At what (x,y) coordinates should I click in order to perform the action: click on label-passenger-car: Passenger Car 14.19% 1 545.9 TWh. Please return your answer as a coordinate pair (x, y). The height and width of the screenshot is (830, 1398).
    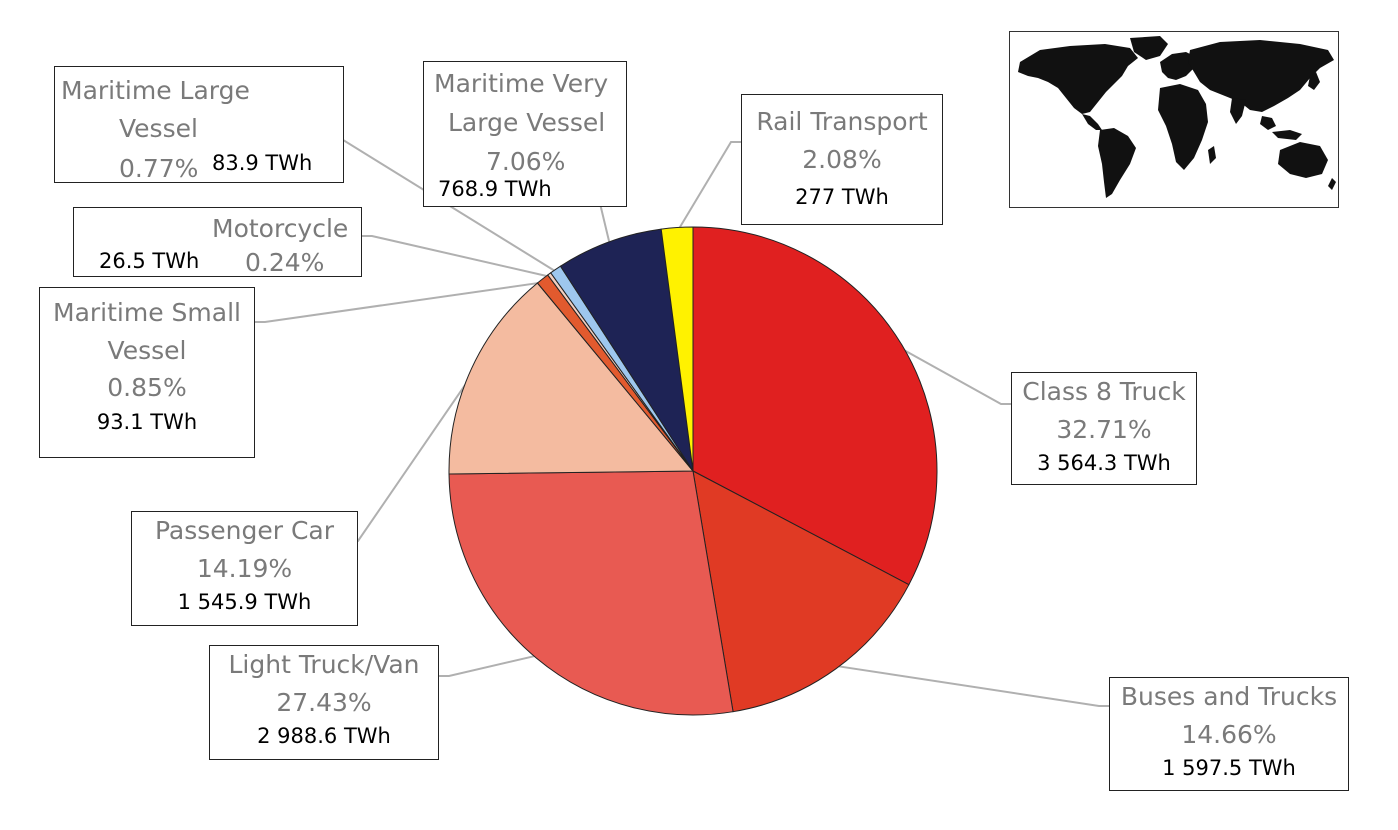
    Looking at the image, I should click on (244, 568).